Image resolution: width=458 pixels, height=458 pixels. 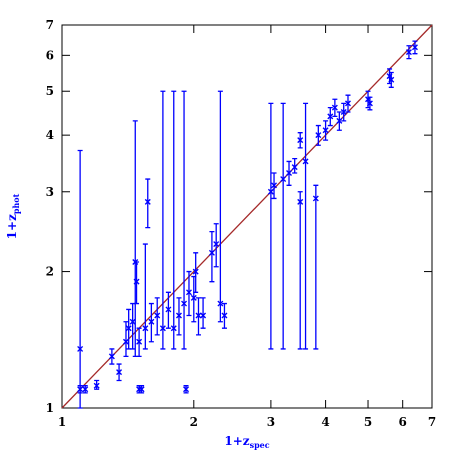 I want to click on y-tick-label: 1, so click(x=50, y=408).